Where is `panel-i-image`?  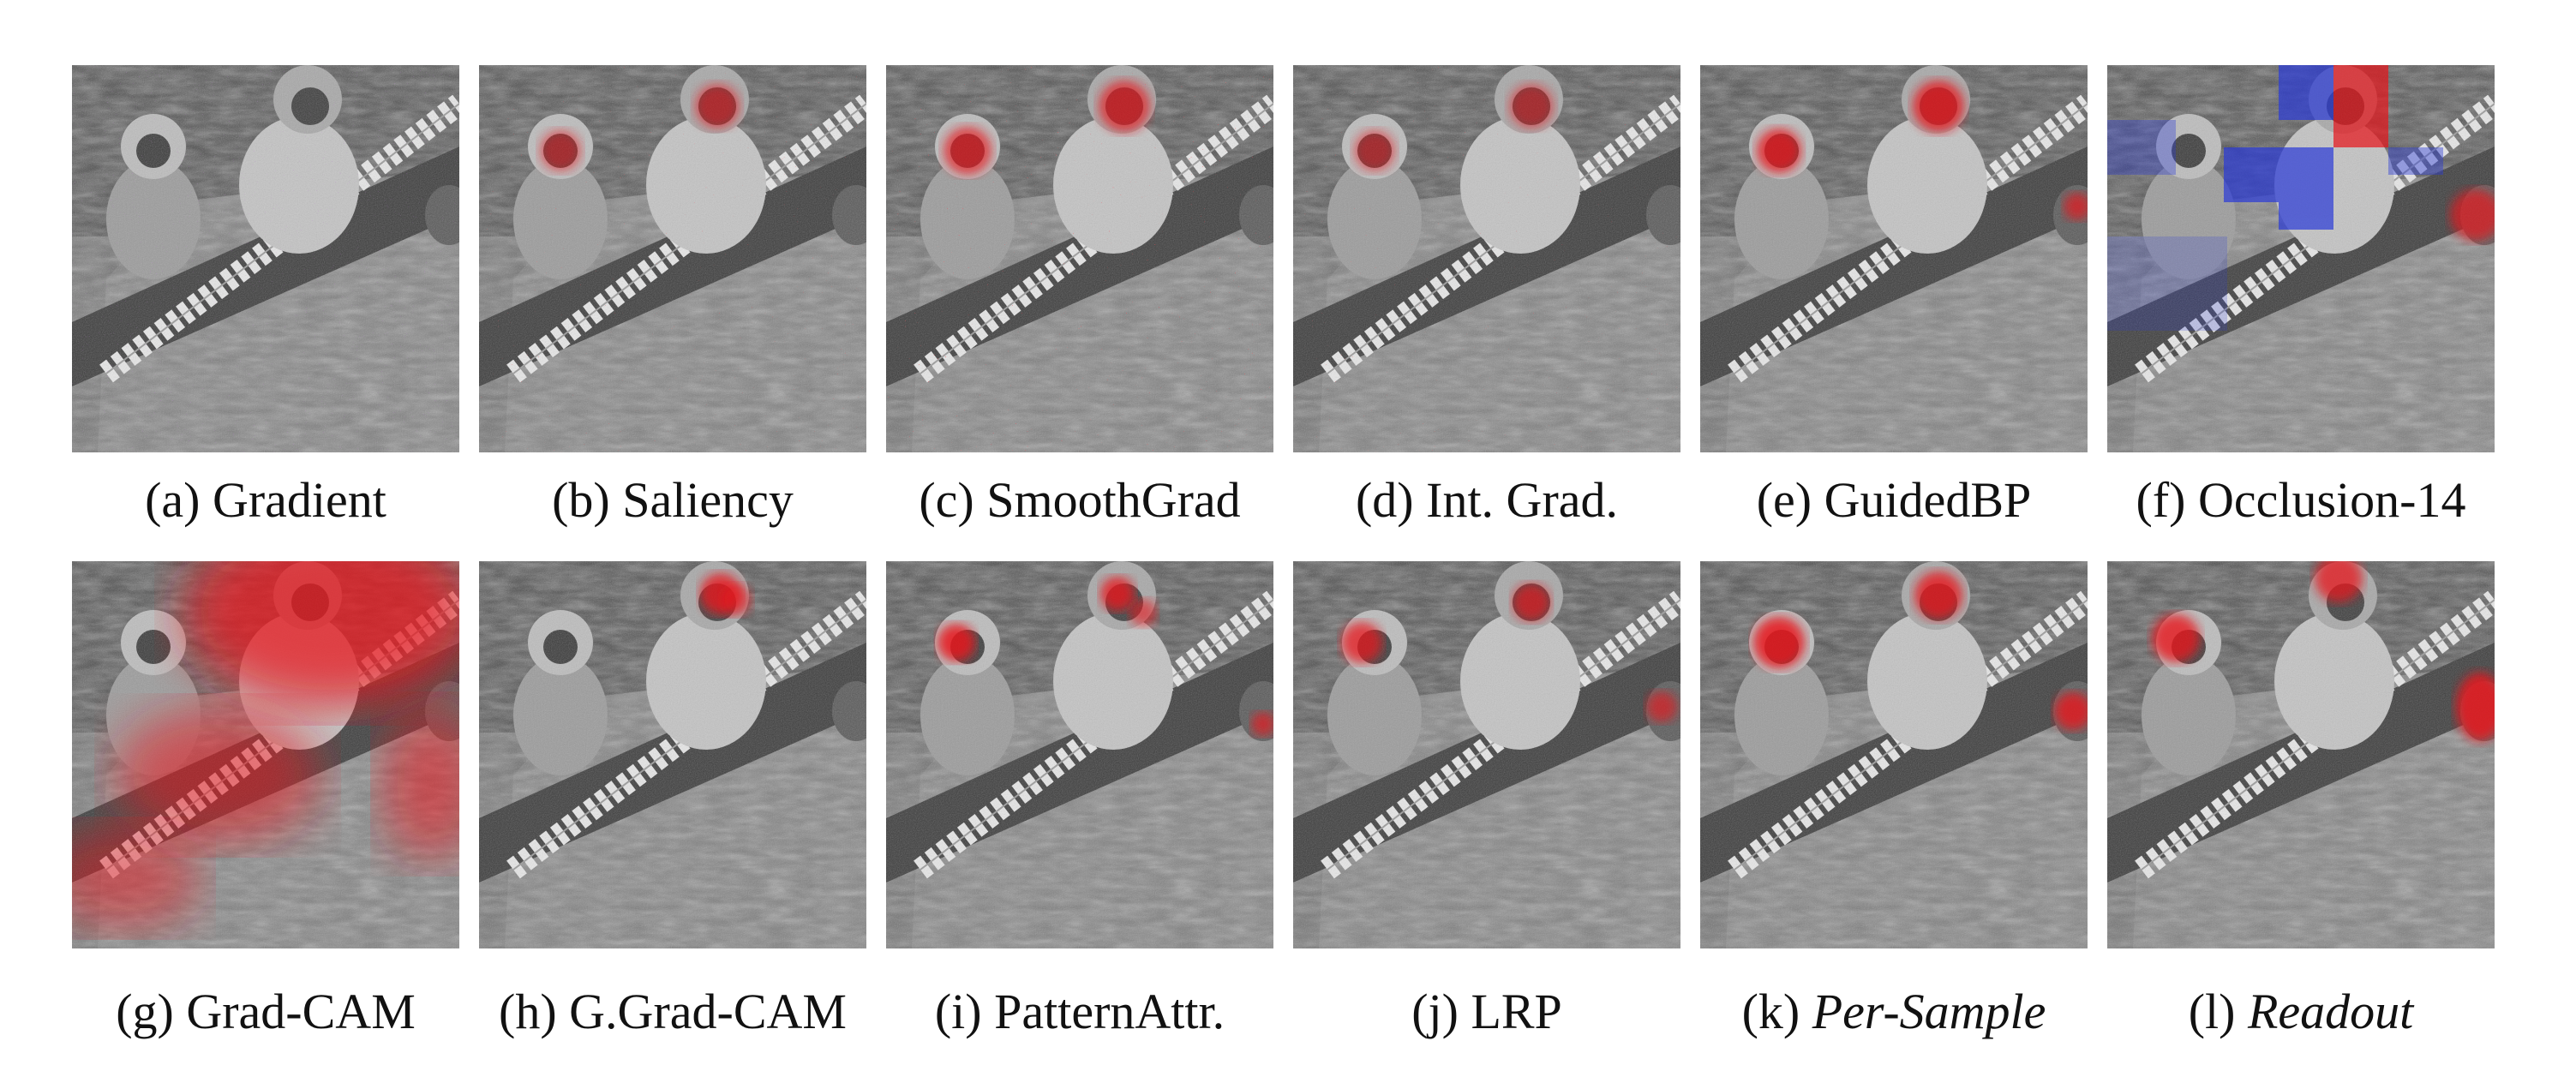 panel-i-image is located at coordinates (1079, 754).